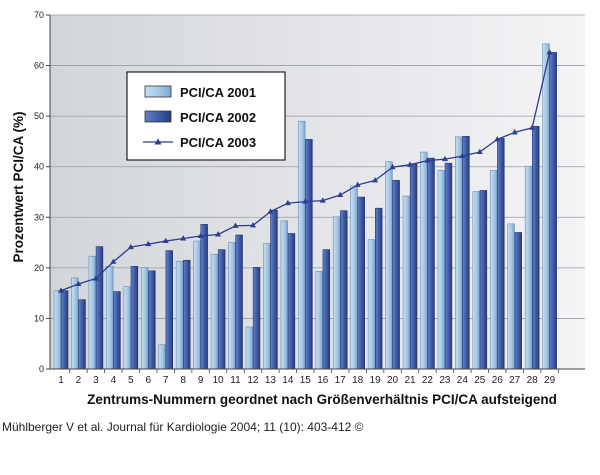 Image resolution: width=600 pixels, height=475 pixels. Describe the element at coordinates (158, 116) in the screenshot. I see `legend-swatch-2002` at that location.